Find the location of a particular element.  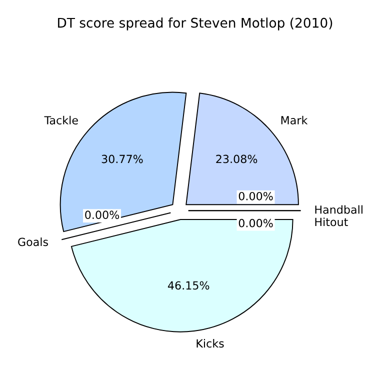

slice-label: Kicks is located at coordinates (210, 343).